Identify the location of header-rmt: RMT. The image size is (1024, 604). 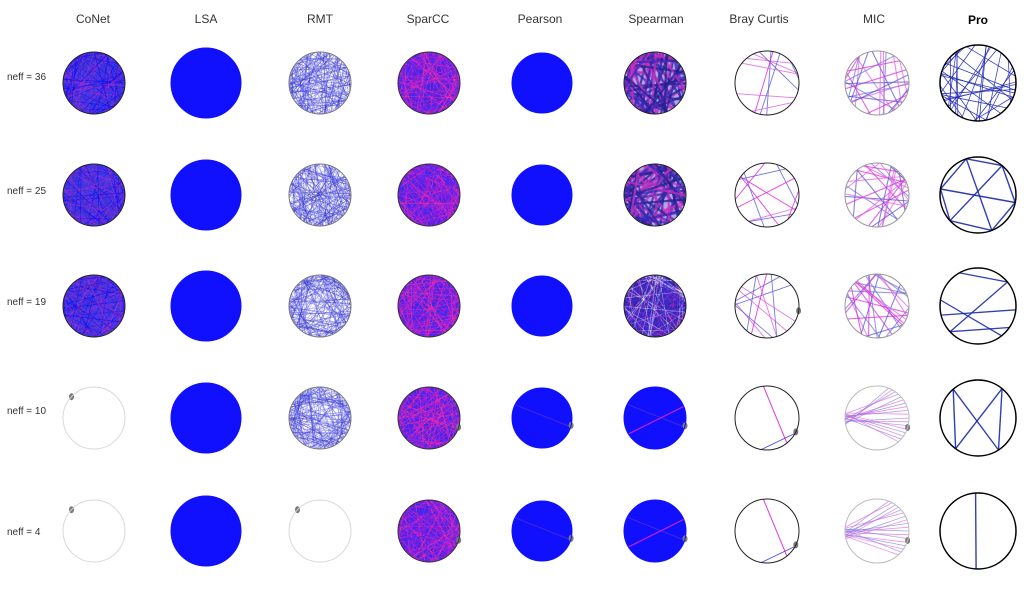
(320, 19).